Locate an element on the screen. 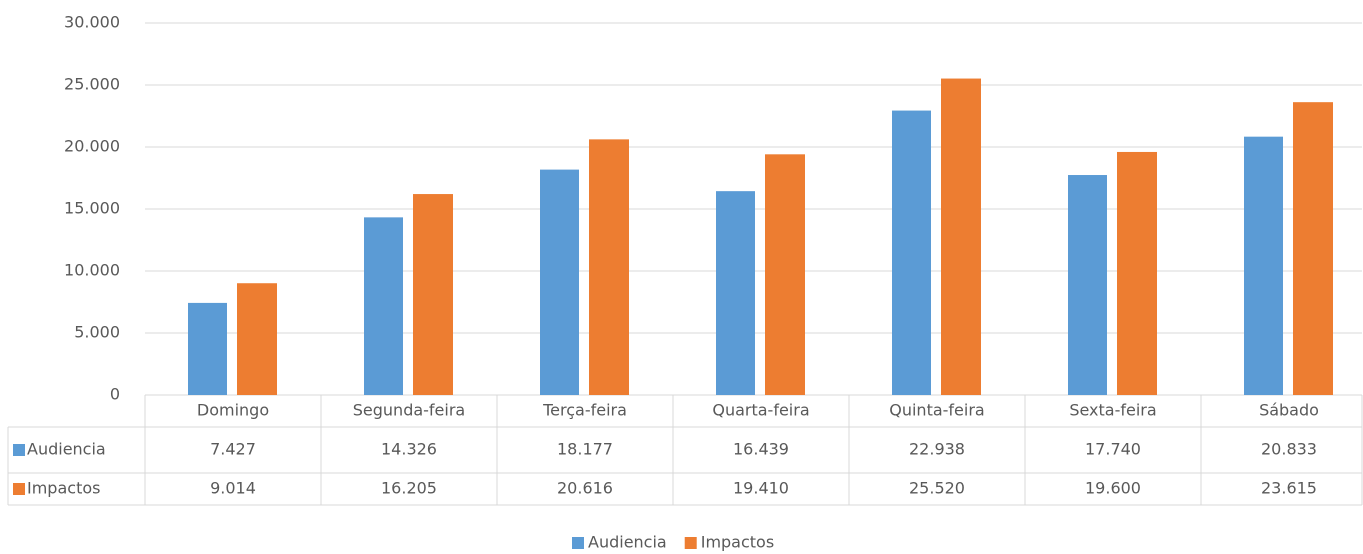 The height and width of the screenshot is (554, 1363). legend-label: Audiencia is located at coordinates (627, 542).